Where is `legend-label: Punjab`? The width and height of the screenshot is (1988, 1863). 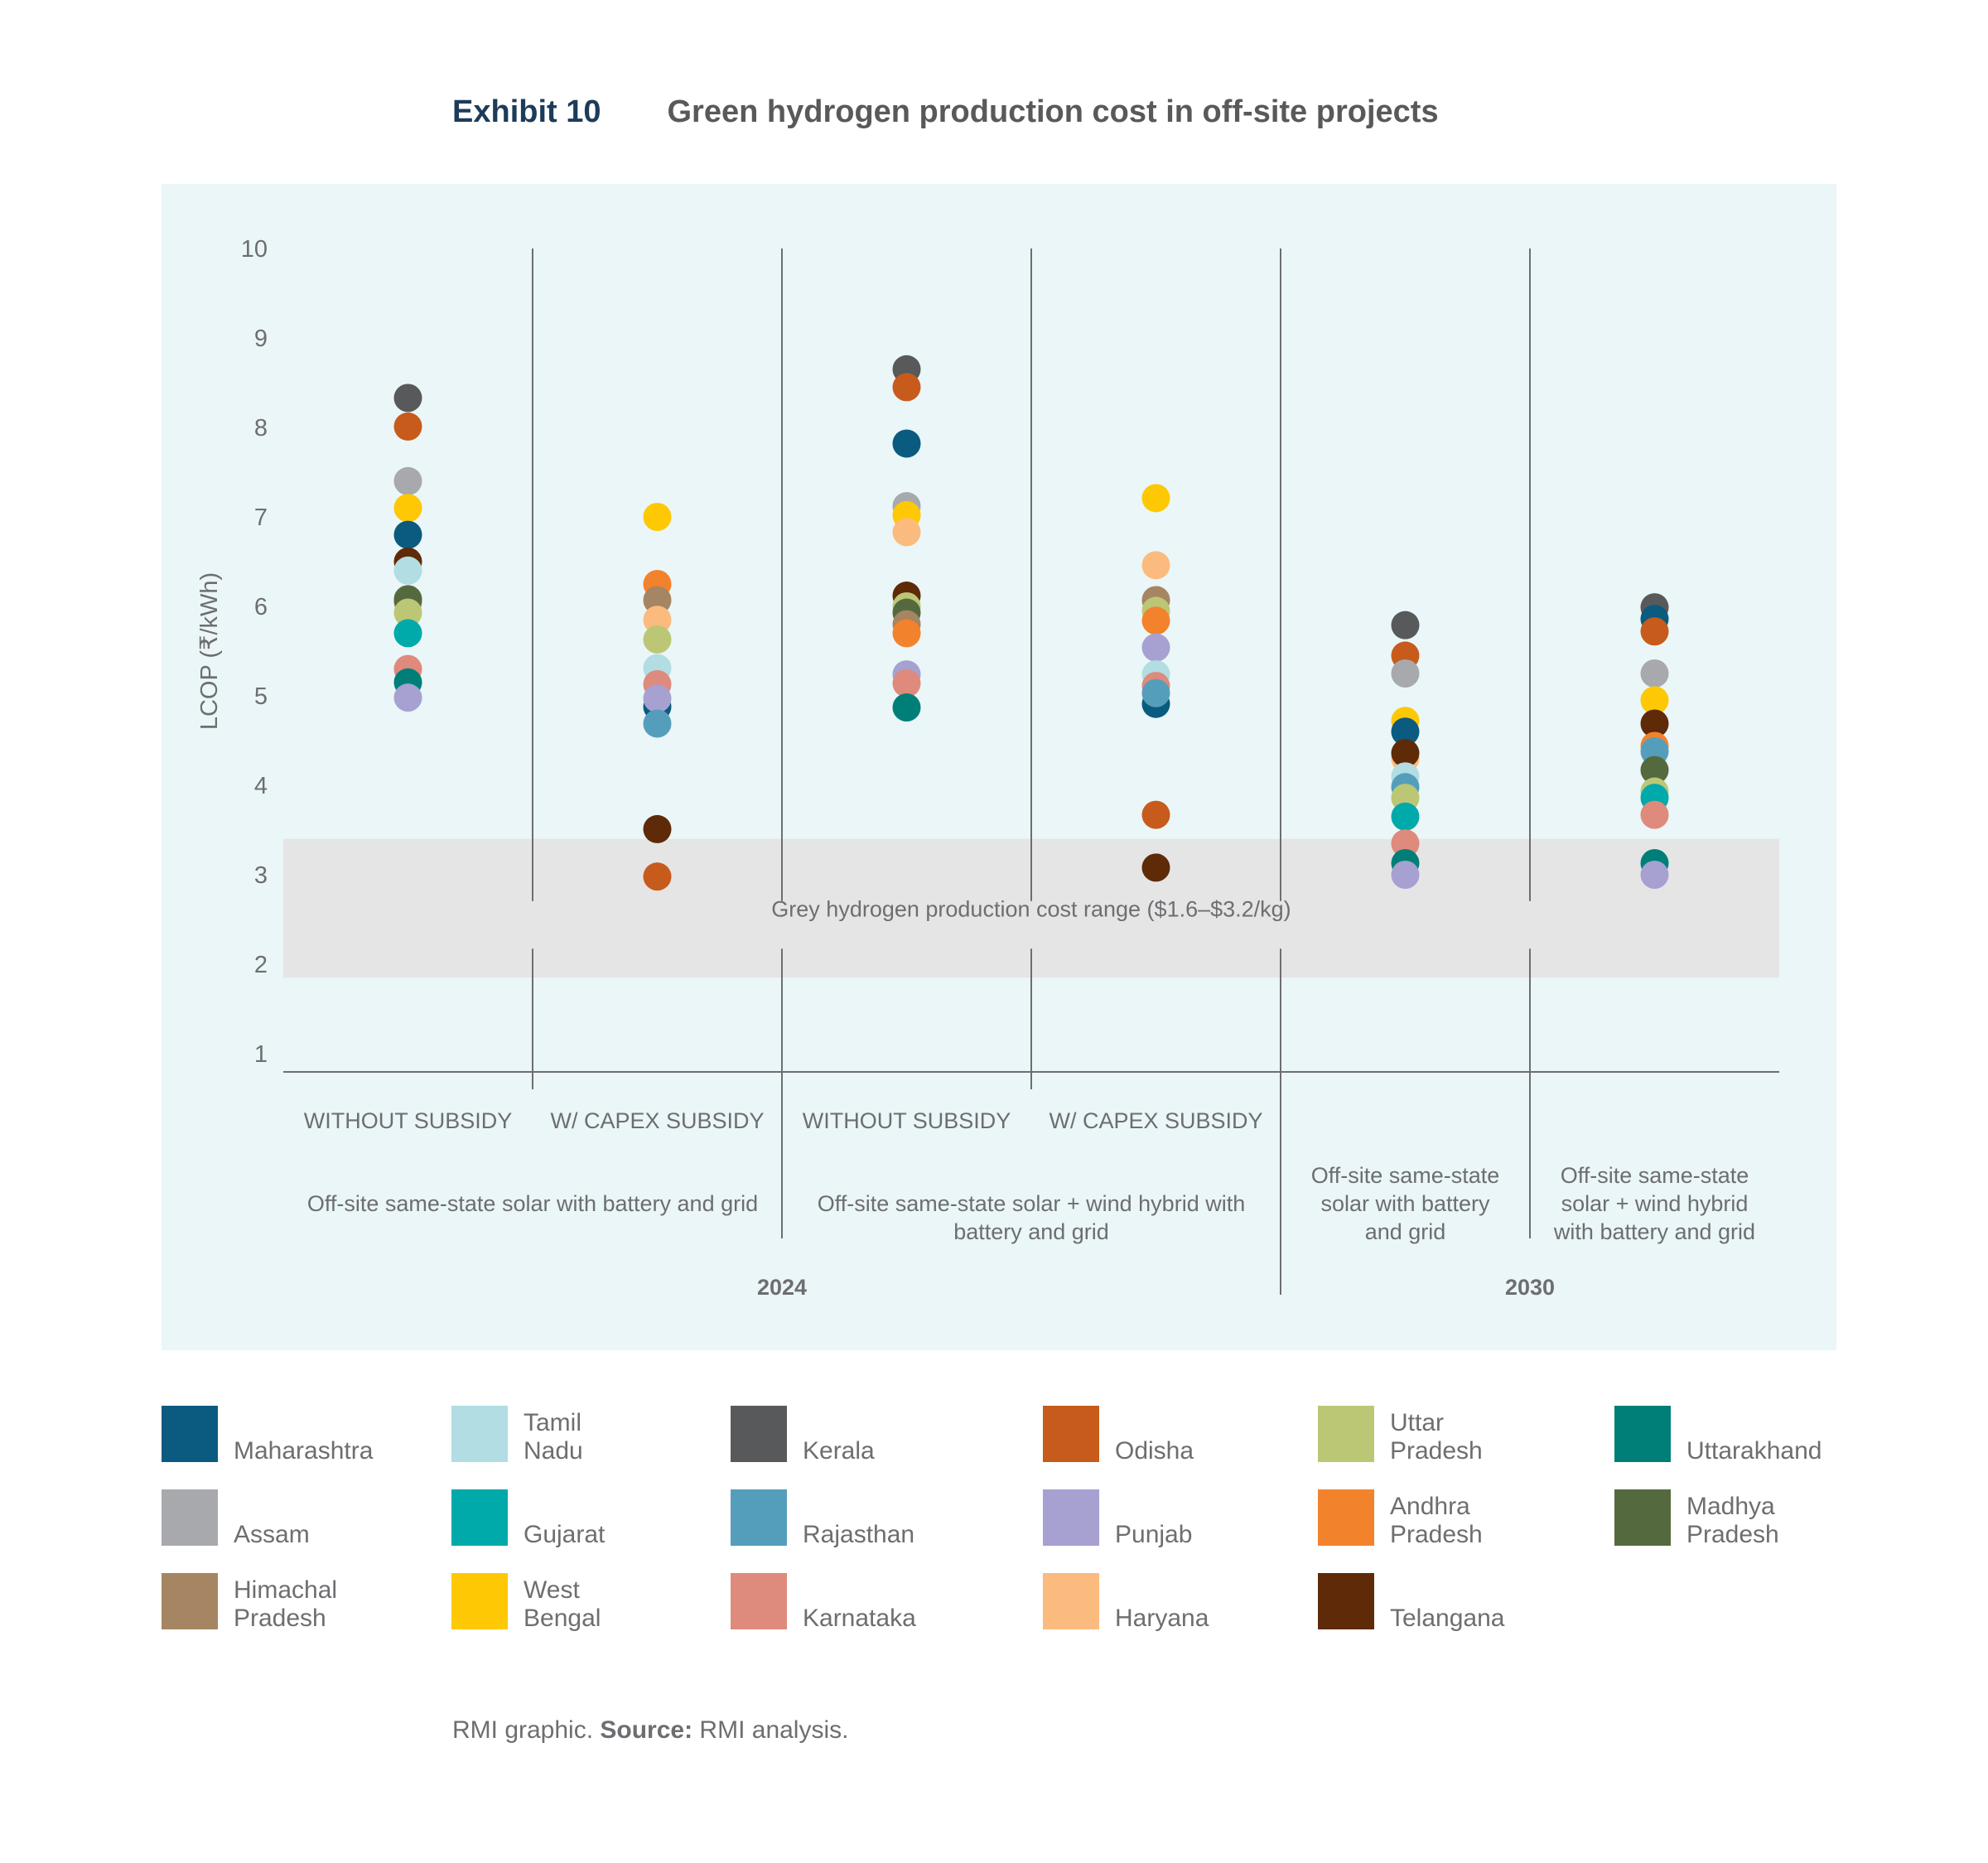 legend-label: Punjab is located at coordinates (1154, 1534).